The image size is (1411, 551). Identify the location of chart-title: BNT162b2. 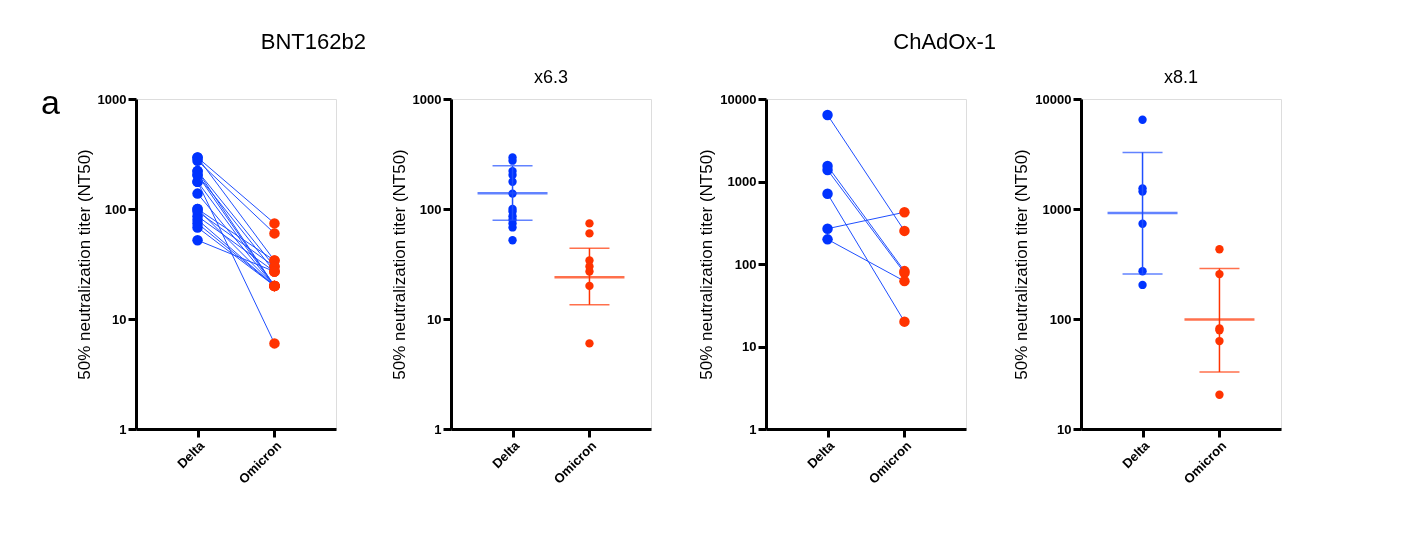
(313, 41).